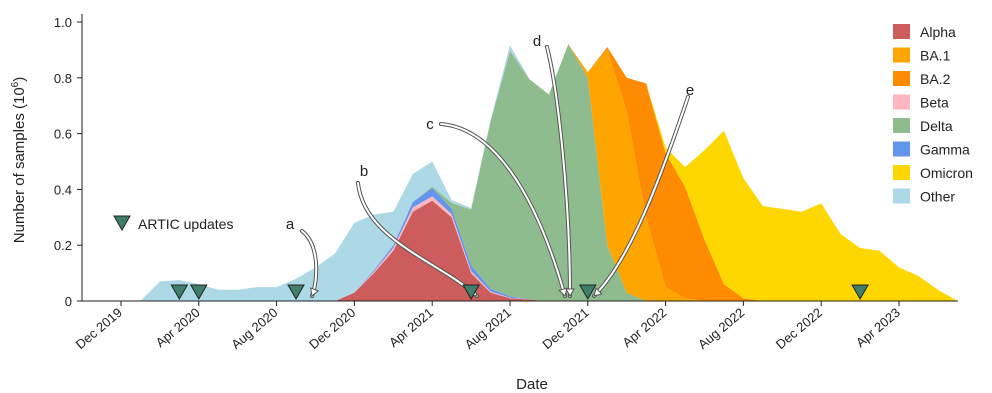  What do you see at coordinates (254, 328) in the screenshot?
I see `x-tick-label: Aug 2020` at bounding box center [254, 328].